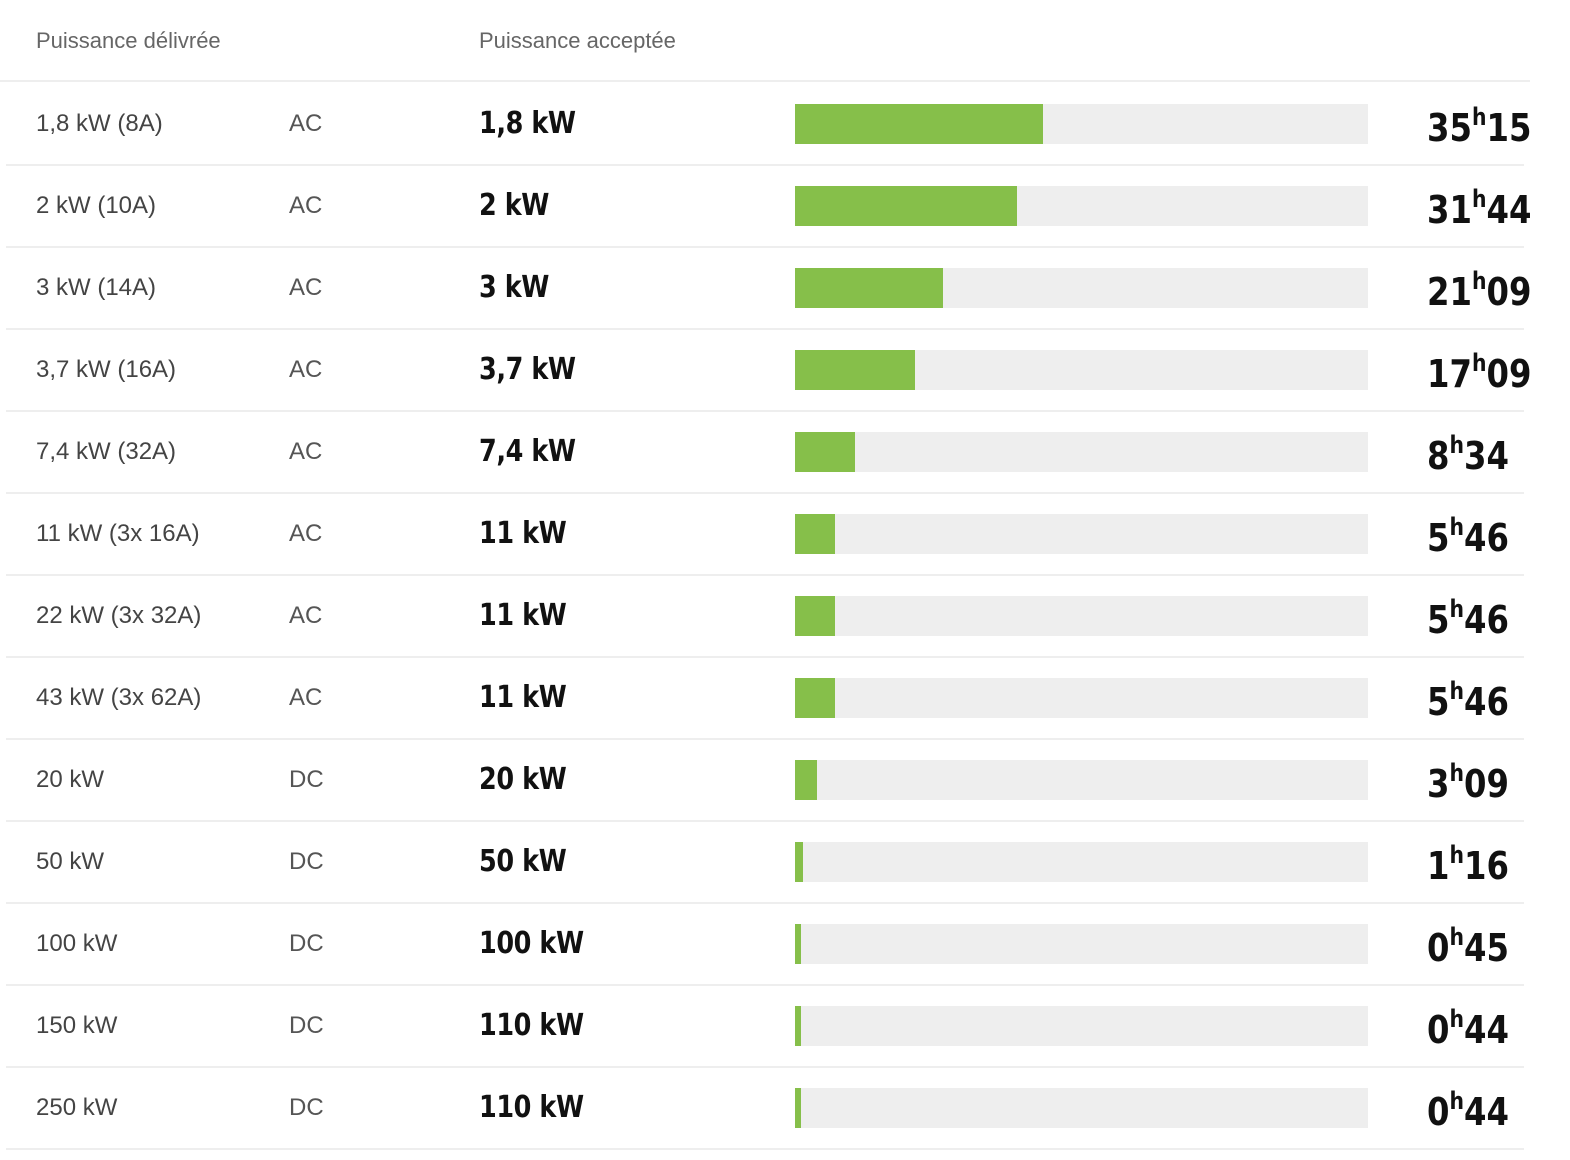  I want to click on charge-time-minutes: 34, so click(1486, 456).